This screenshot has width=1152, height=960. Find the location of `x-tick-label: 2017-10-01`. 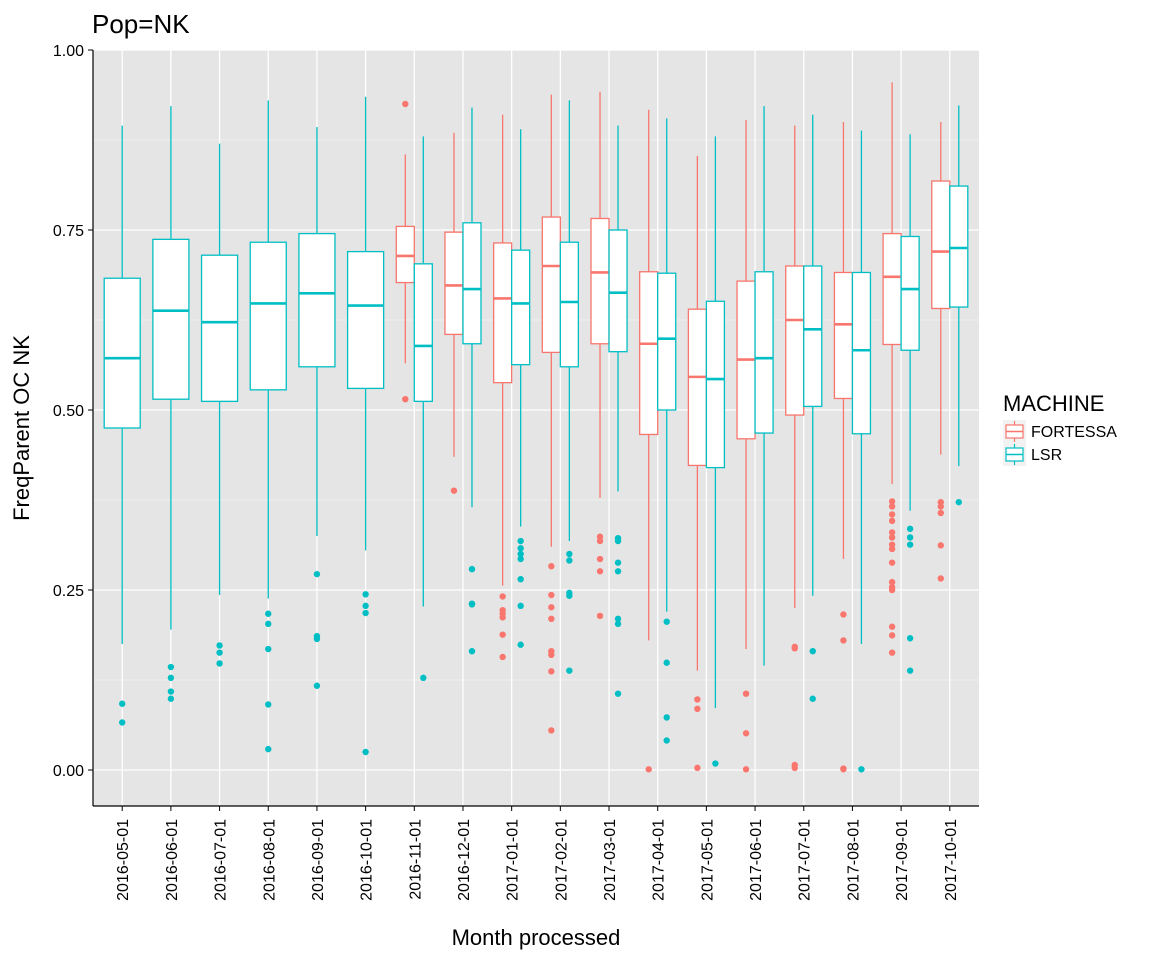

x-tick-label: 2017-10-01 is located at coordinates (951, 860).